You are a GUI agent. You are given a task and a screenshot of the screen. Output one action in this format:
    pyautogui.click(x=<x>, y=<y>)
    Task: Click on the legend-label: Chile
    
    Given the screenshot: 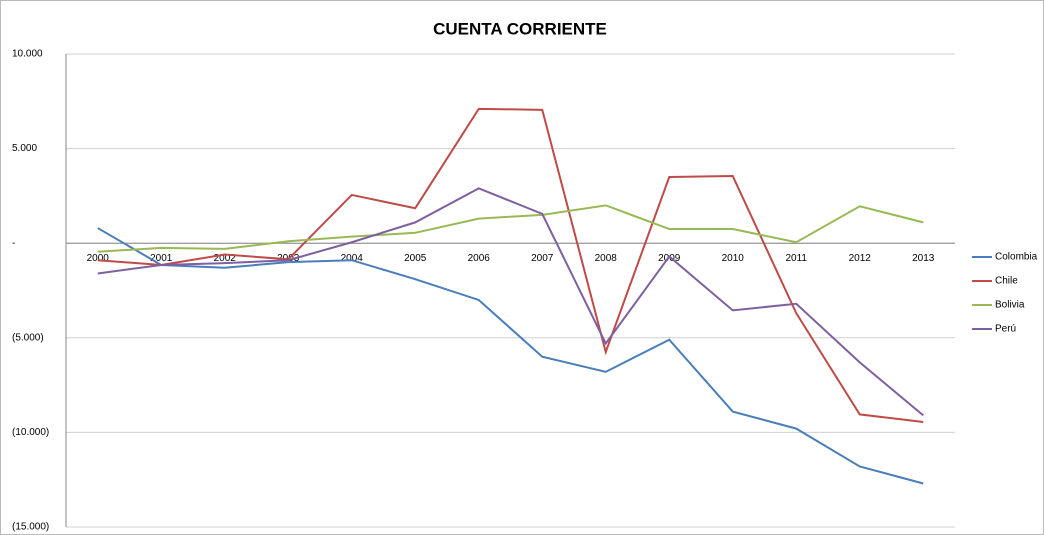 What is the action you would take?
    pyautogui.click(x=1006, y=281)
    